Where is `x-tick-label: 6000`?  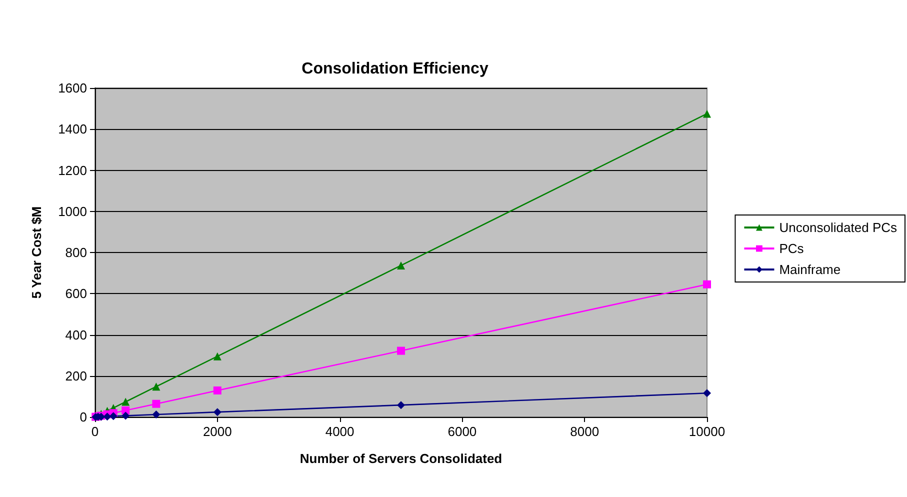 x-tick-label: 6000 is located at coordinates (462, 431).